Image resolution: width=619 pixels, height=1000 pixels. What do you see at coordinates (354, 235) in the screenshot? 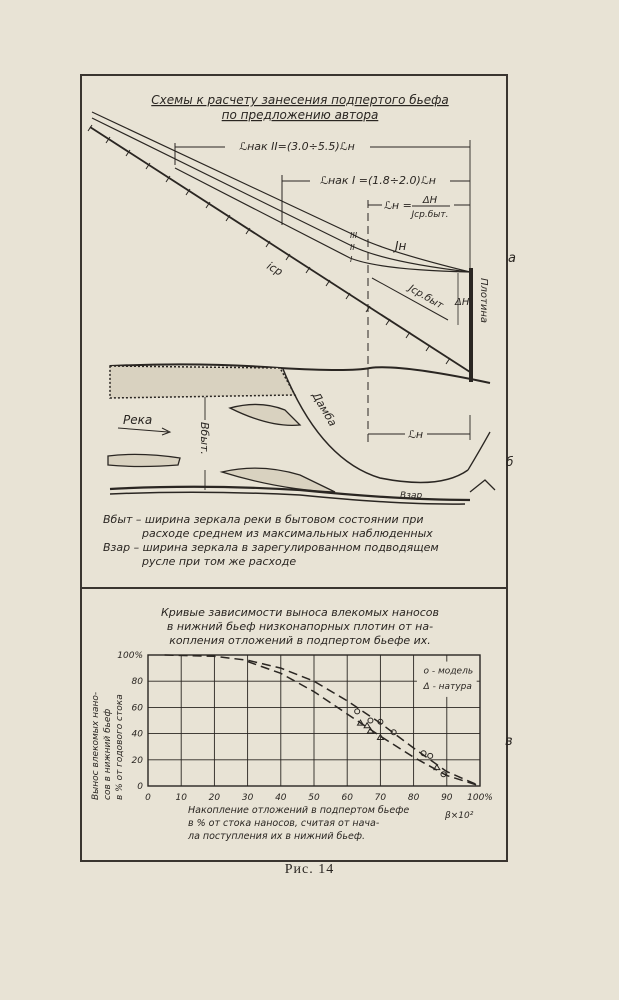
I see `label-curve-III: III` at bounding box center [354, 235].